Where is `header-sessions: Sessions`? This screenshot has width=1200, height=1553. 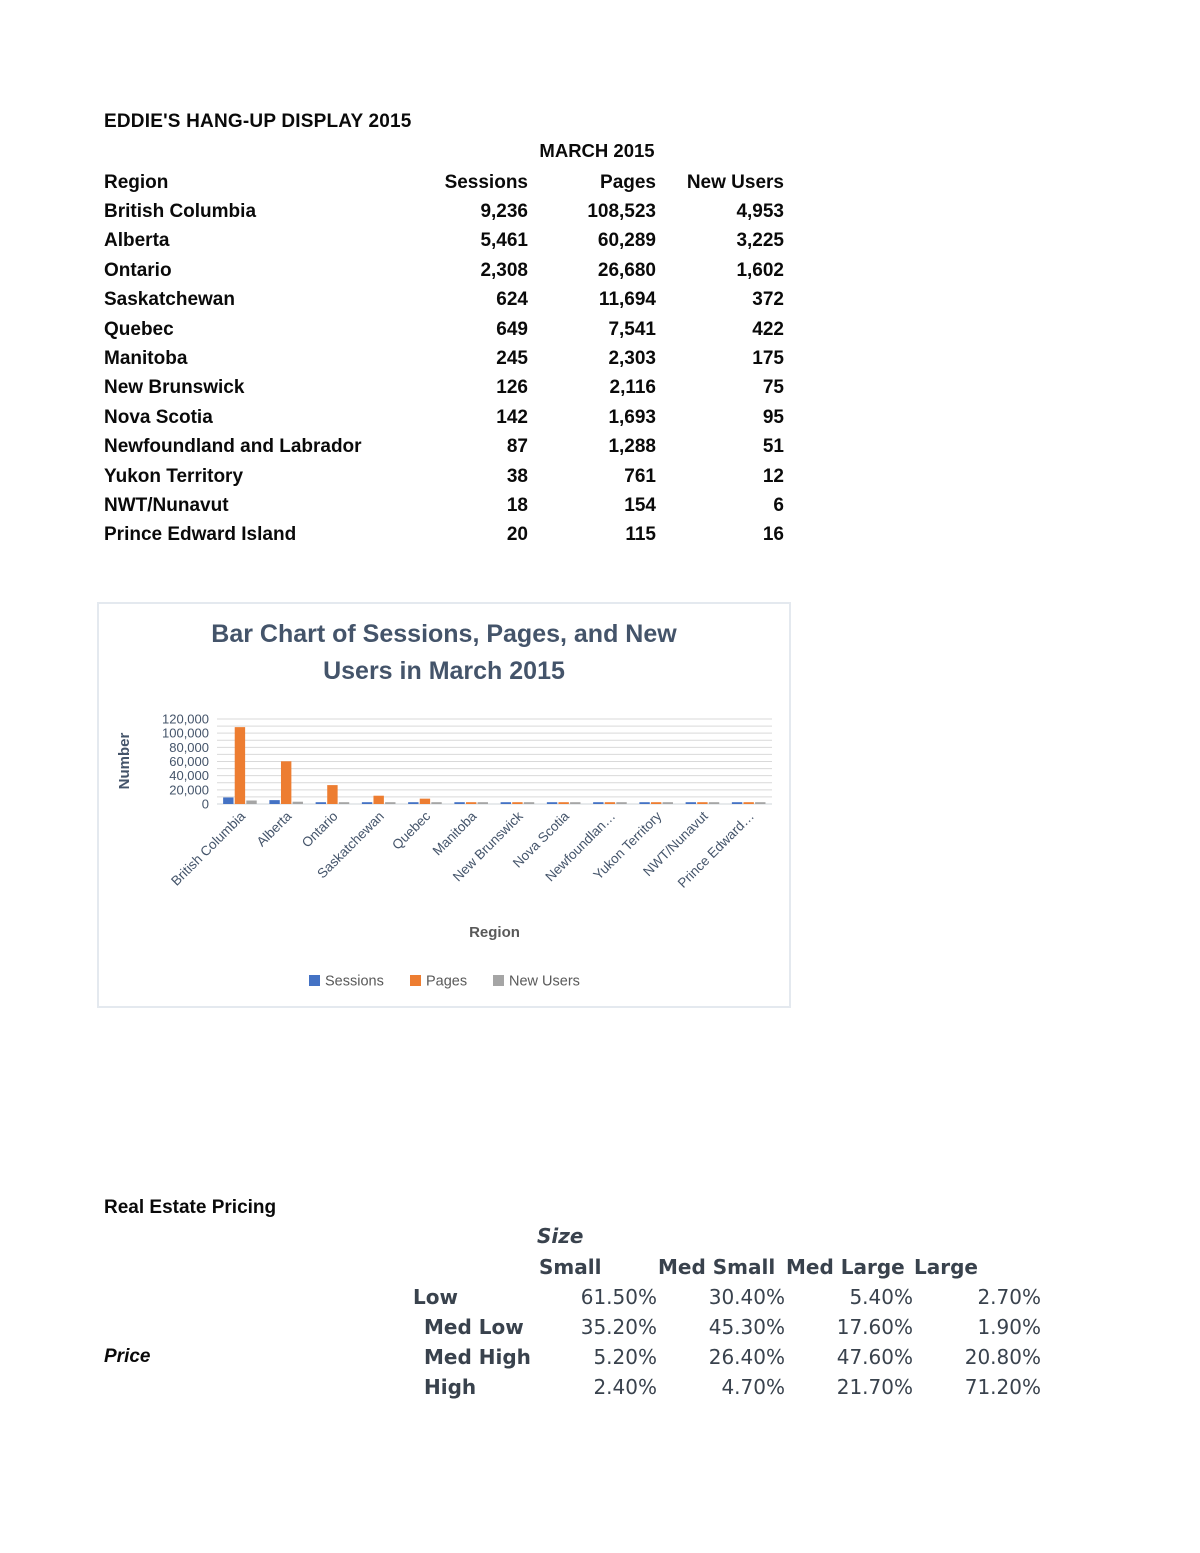
header-sessions: Sessions is located at coordinates (486, 182).